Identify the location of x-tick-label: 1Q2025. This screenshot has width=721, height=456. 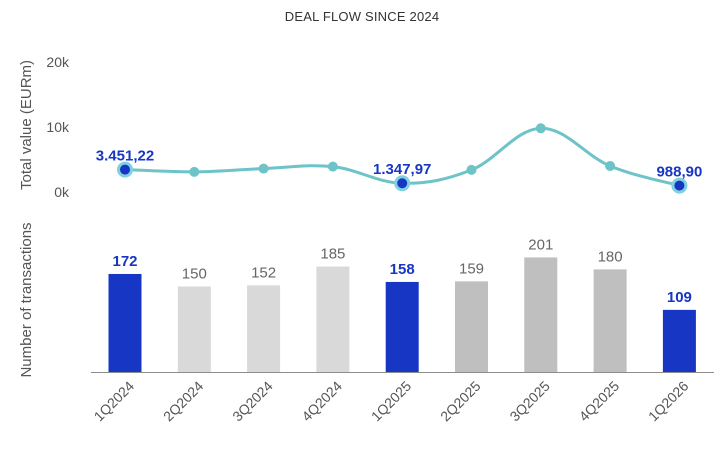
(391, 401).